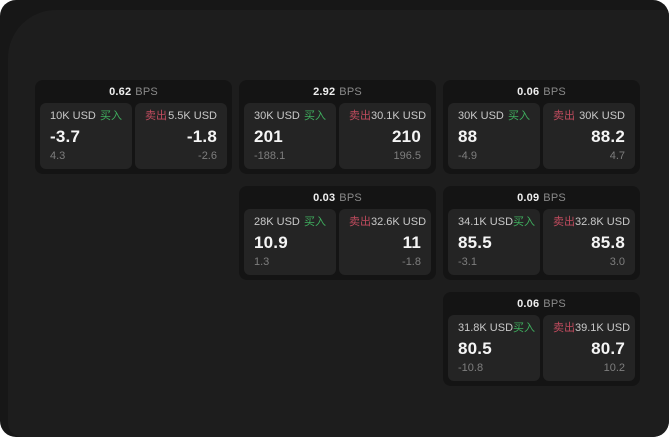 Image resolution: width=669 pixels, height=437 pixels. Describe the element at coordinates (268, 136) in the screenshot. I see `buy-price: 201` at that location.